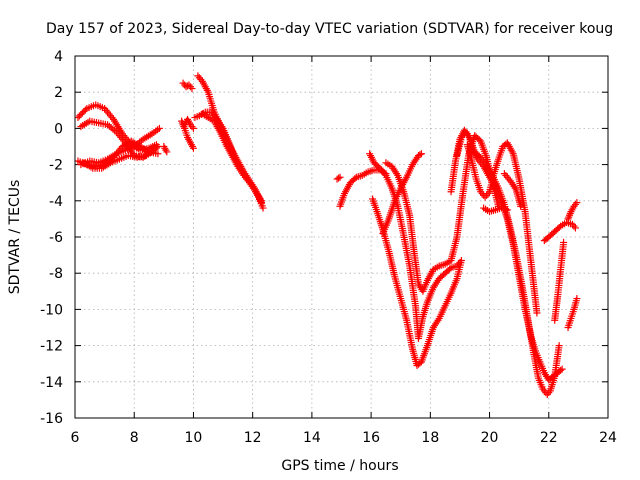 This screenshot has height=480, width=640. Describe the element at coordinates (51, 310) in the screenshot. I see `y-tick-label: -10` at that location.